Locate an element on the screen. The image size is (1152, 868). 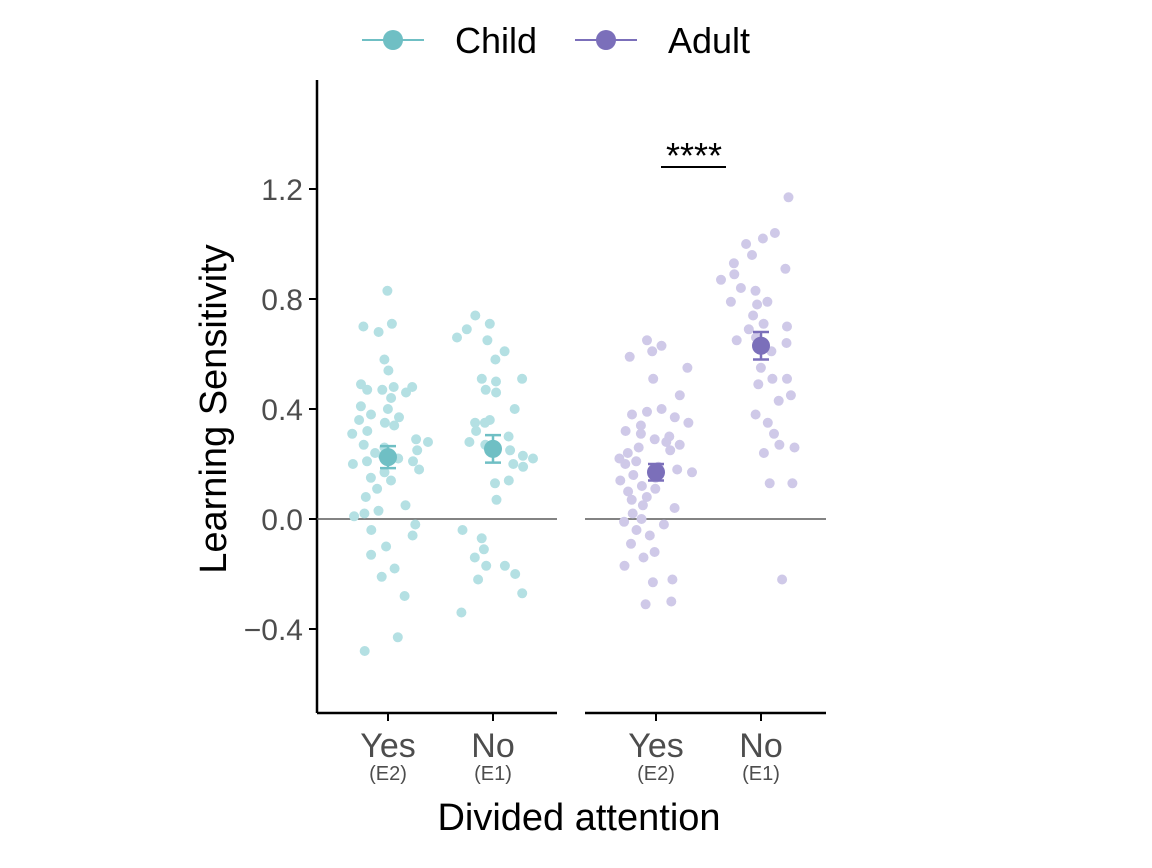
y-tick-label: 1.2 is located at coordinates (282, 190).